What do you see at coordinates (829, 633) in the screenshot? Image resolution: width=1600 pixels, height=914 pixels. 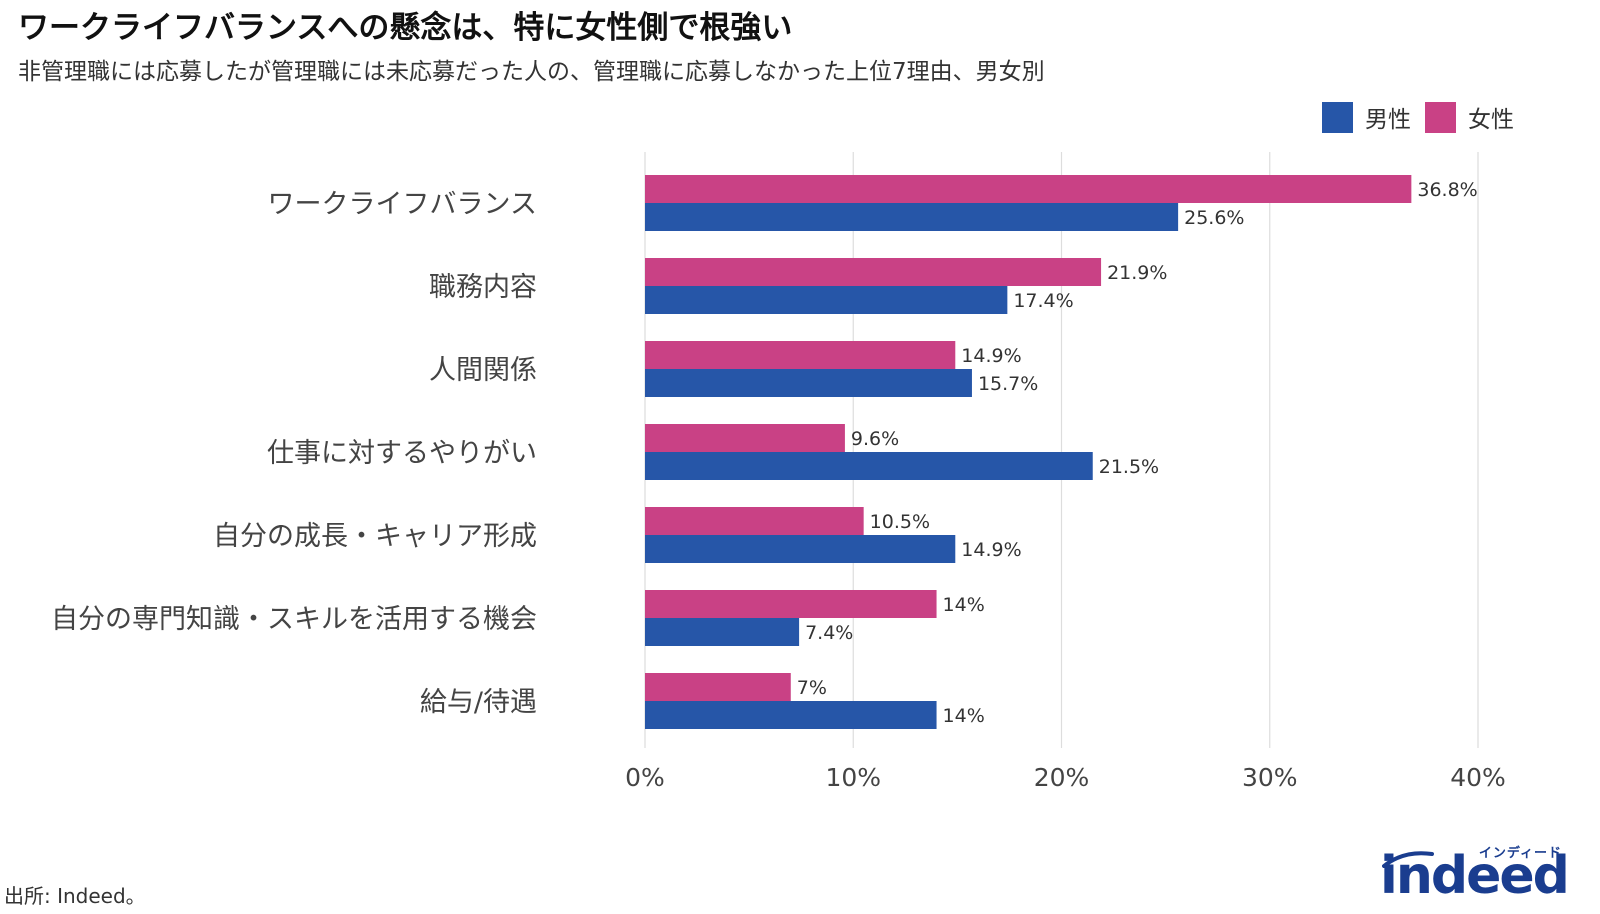 I see `data-label: 7.4%` at bounding box center [829, 633].